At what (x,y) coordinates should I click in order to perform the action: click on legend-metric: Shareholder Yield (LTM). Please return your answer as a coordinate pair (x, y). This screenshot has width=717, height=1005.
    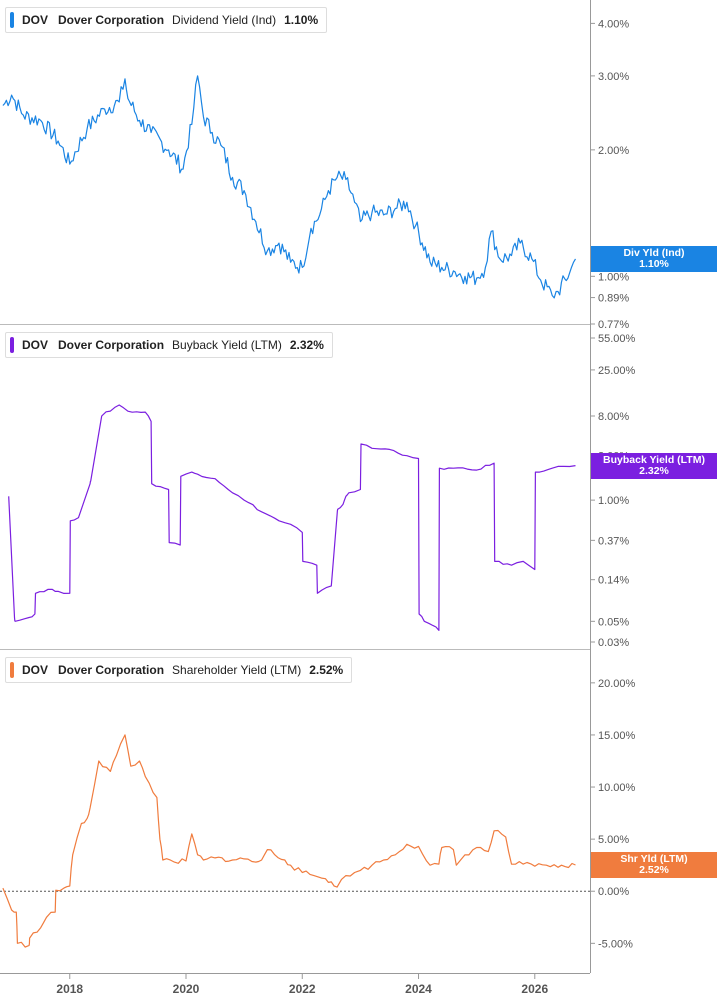
    Looking at the image, I should click on (237, 670).